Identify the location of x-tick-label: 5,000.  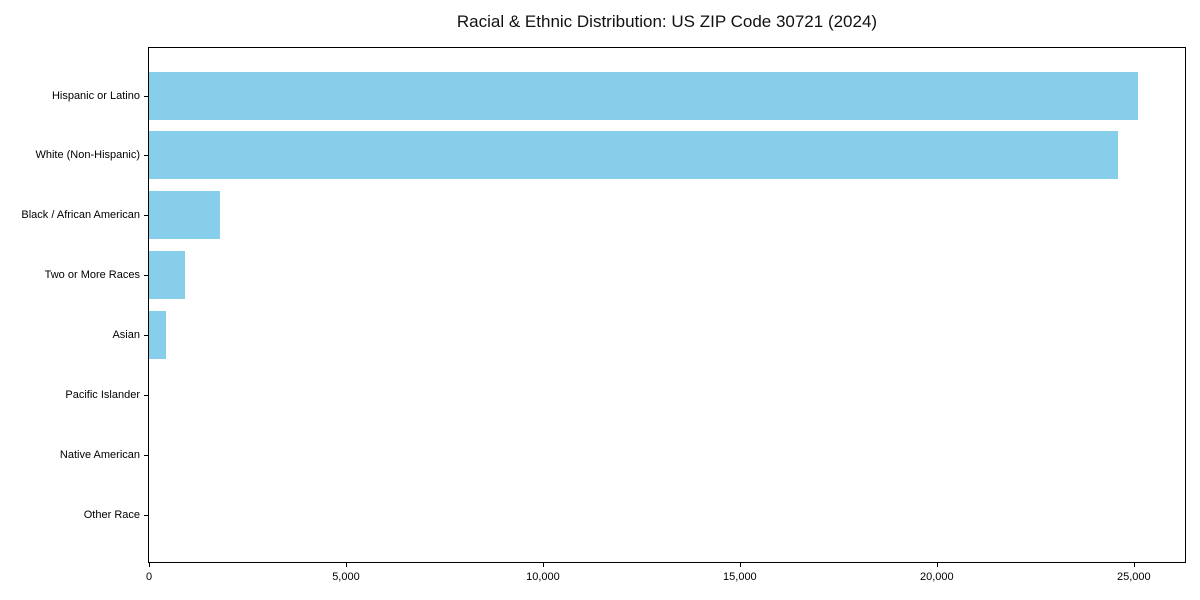
(346, 577).